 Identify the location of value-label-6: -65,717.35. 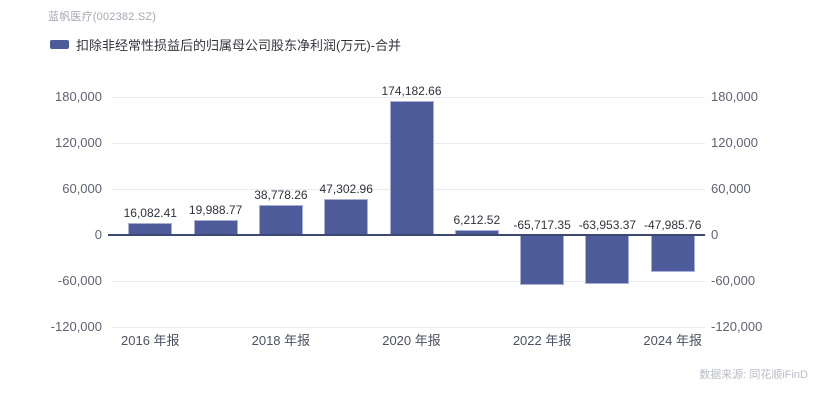
(542, 225).